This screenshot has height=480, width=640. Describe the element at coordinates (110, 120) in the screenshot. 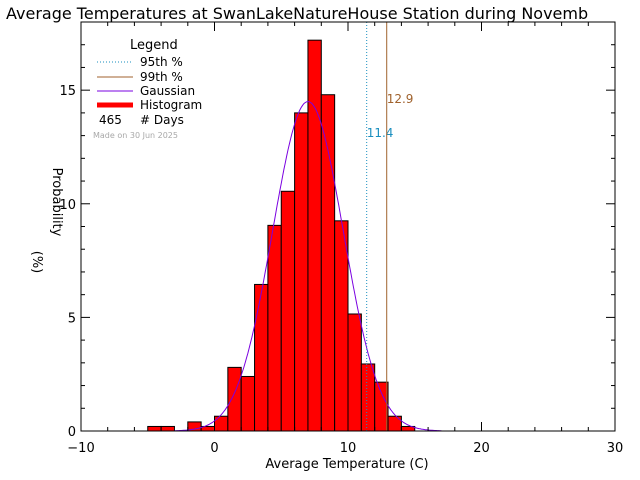

I see `legend-days-count: 465` at that location.